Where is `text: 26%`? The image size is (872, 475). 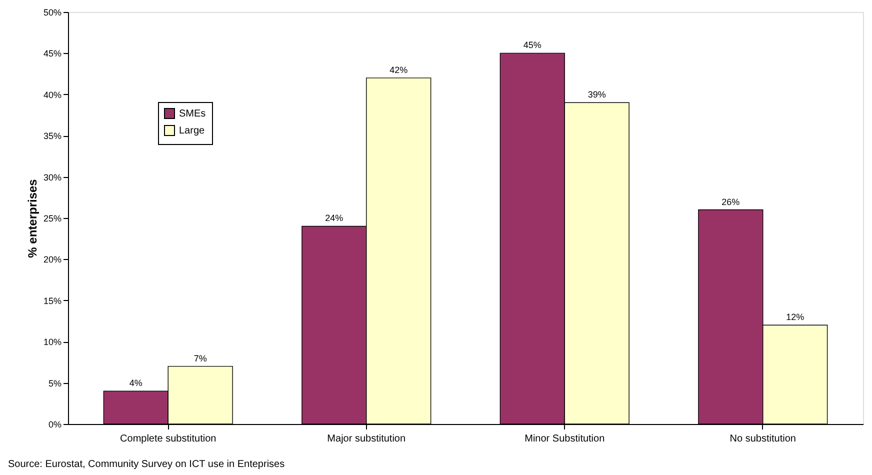 text: 26% is located at coordinates (731, 201).